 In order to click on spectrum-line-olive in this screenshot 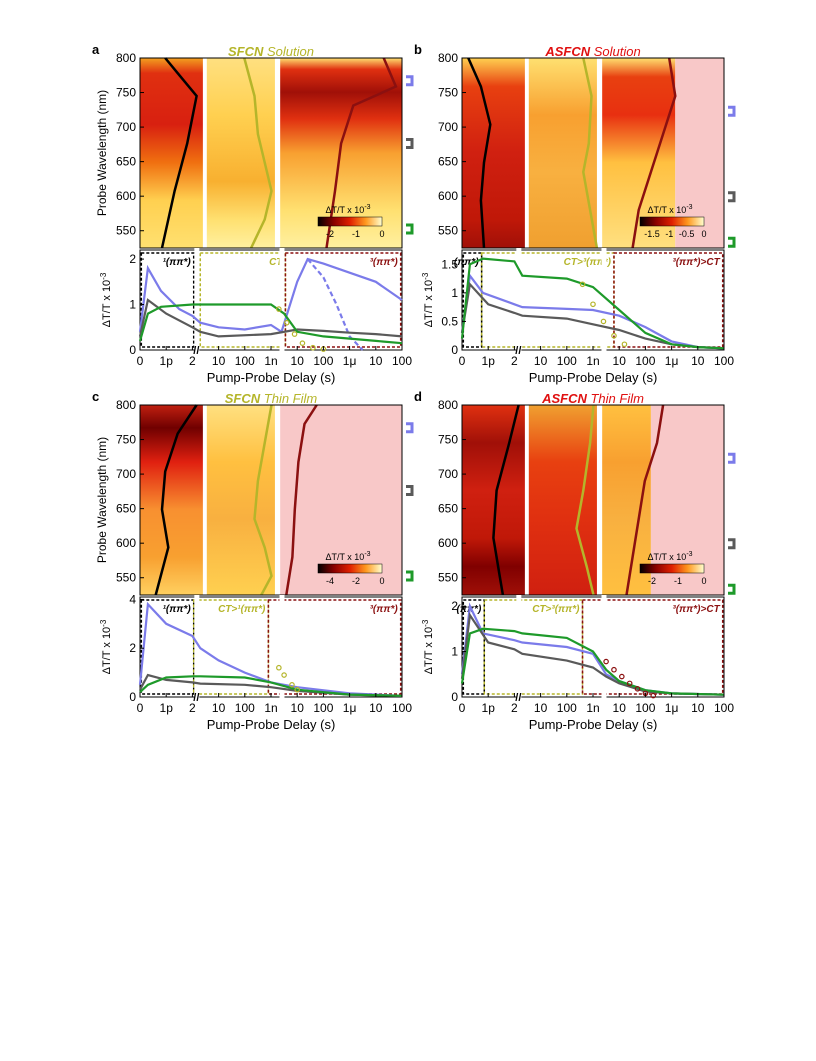, I will do `click(263, 500)`.